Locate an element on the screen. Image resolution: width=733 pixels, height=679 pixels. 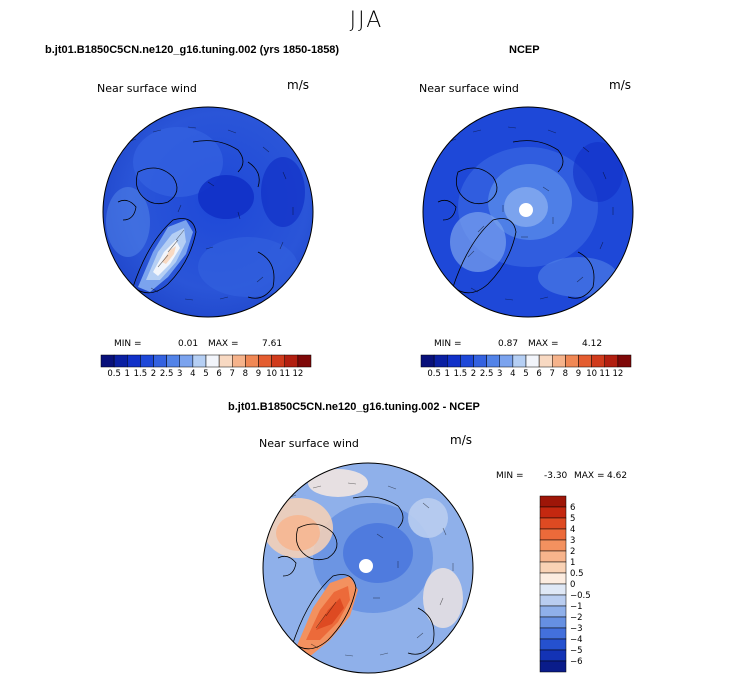
panel-ncep-min-value: 0.87 is located at coordinates (508, 344).